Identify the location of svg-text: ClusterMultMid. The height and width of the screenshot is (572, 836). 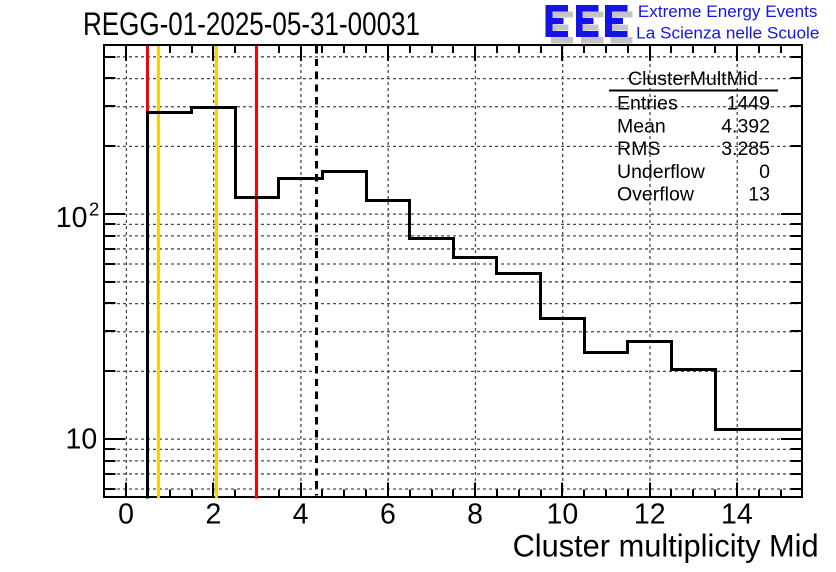
(693, 79).